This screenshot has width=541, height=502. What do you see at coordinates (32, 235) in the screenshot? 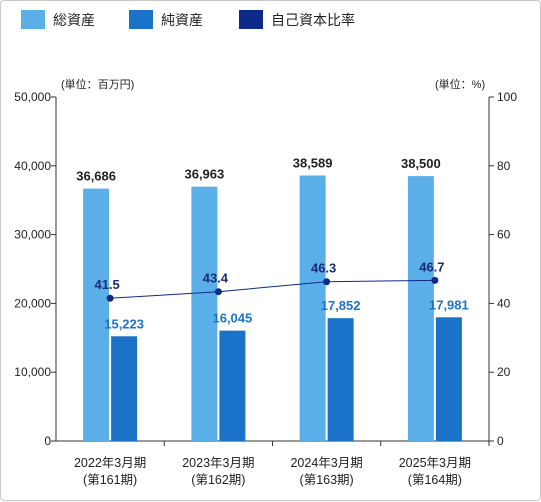
I see `left-axis-tick-label: 30,000` at bounding box center [32, 235].